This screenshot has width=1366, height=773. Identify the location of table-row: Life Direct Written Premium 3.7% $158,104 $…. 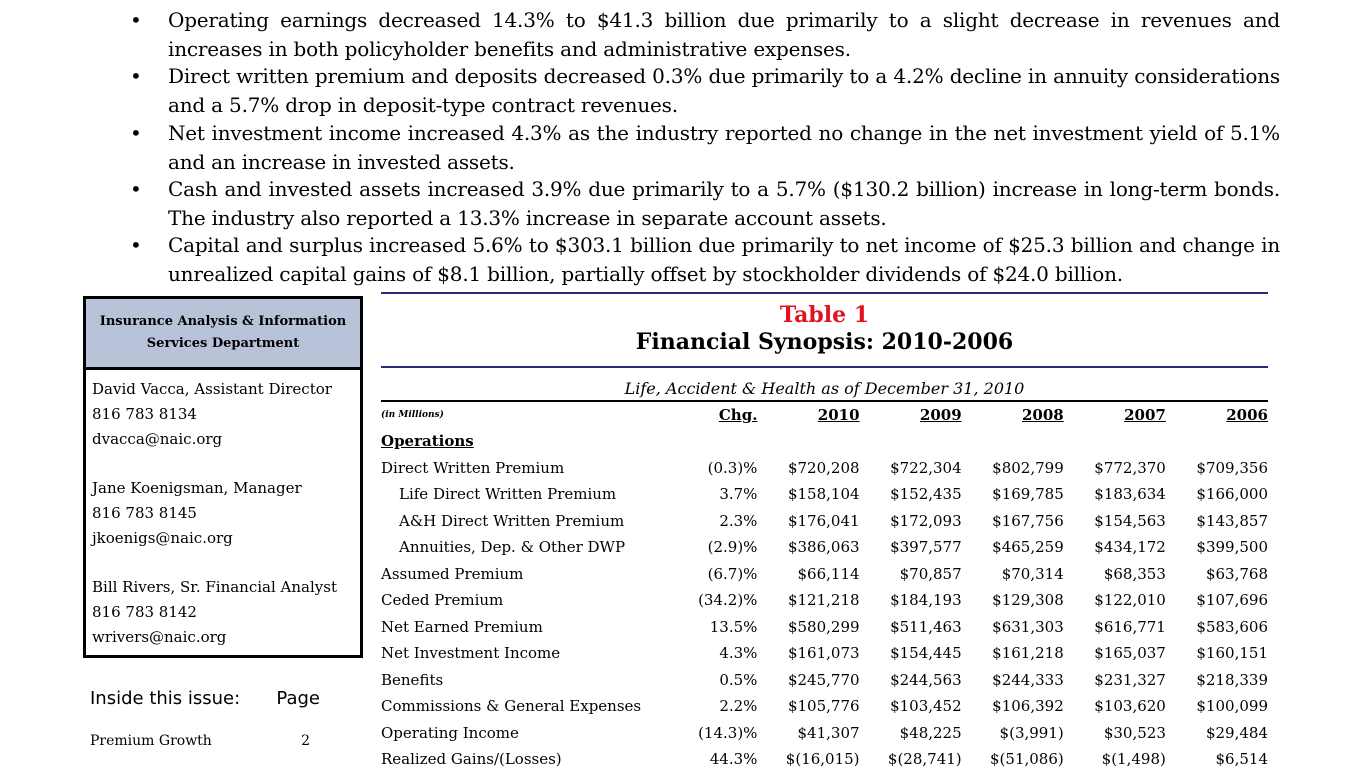
(824, 494).